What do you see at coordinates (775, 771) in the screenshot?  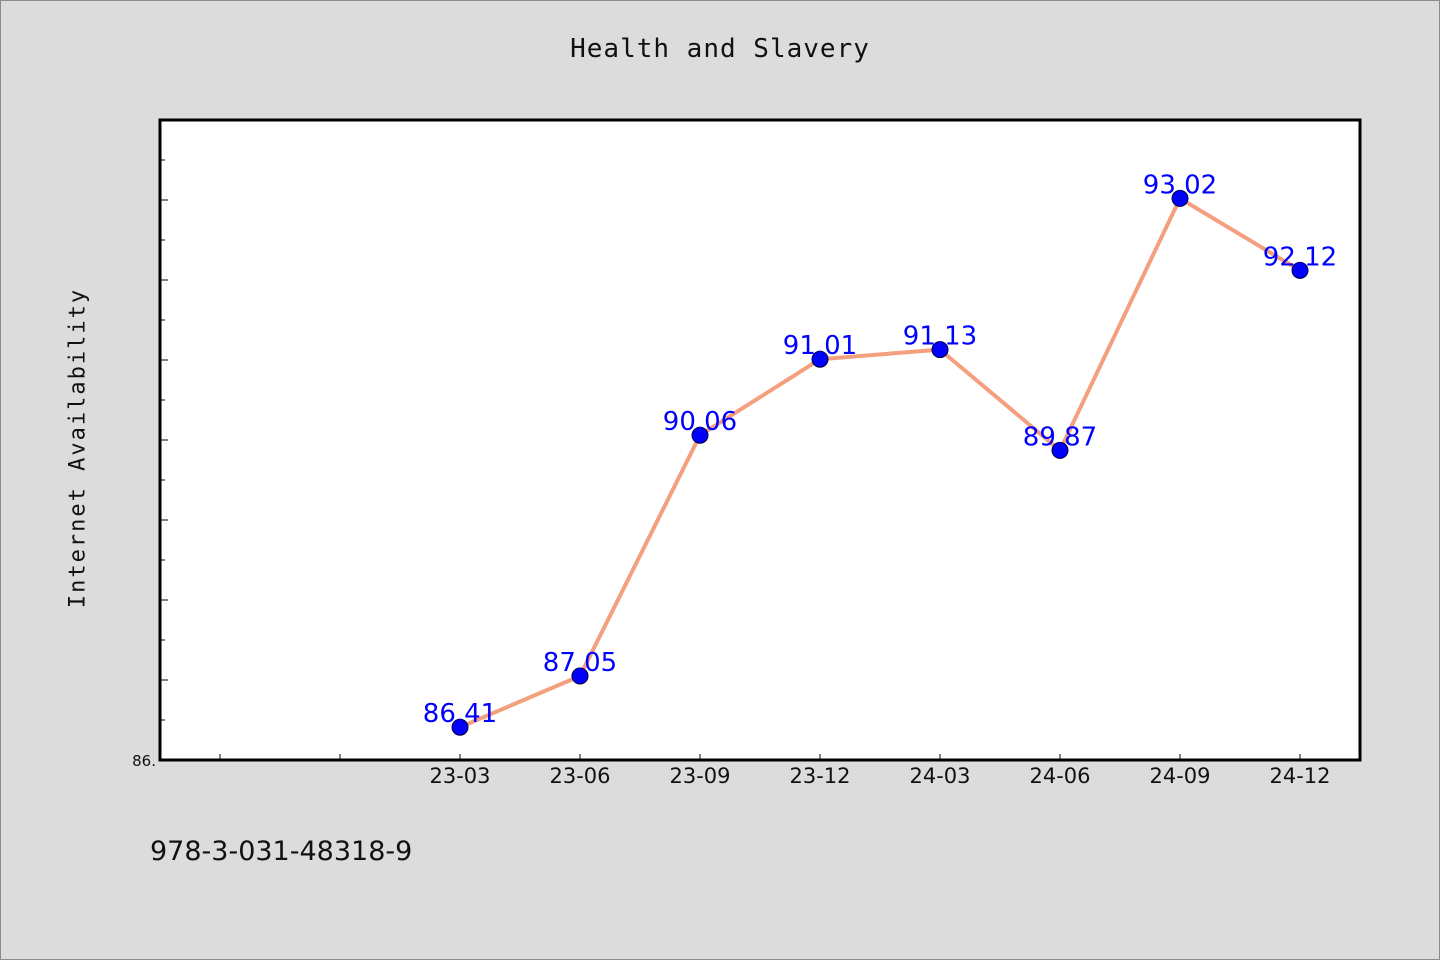 I see `x-axis-ticks: 23-03 23-06 23-09 23-12 24-03 24-06 24-09 24-12` at bounding box center [775, 771].